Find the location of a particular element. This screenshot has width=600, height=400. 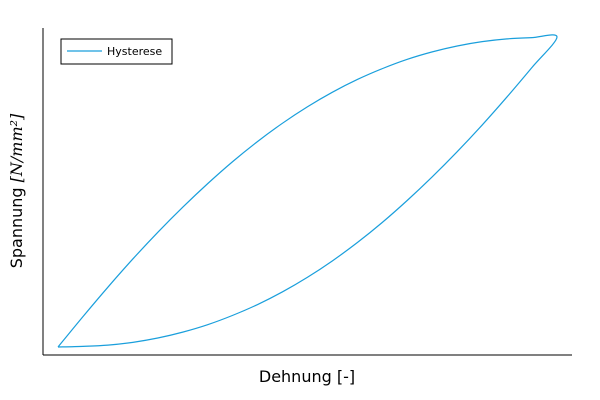

legend: Hysterese is located at coordinates (116, 51).